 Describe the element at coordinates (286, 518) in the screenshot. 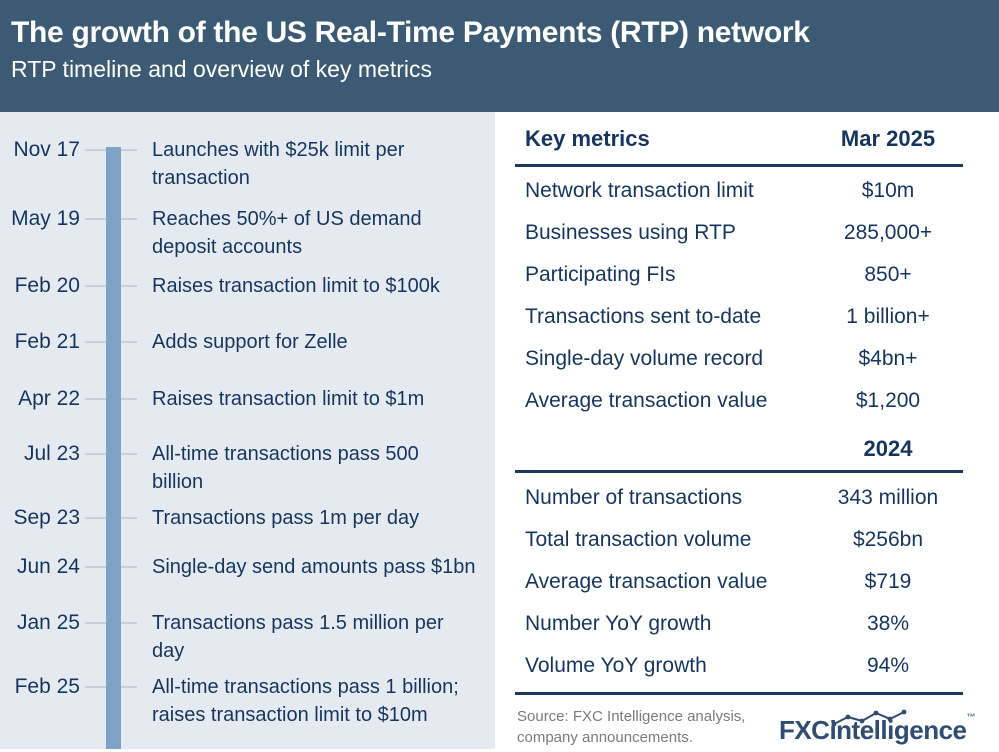

I see `timeline-event-text: Transactions pass 1m per day` at that location.